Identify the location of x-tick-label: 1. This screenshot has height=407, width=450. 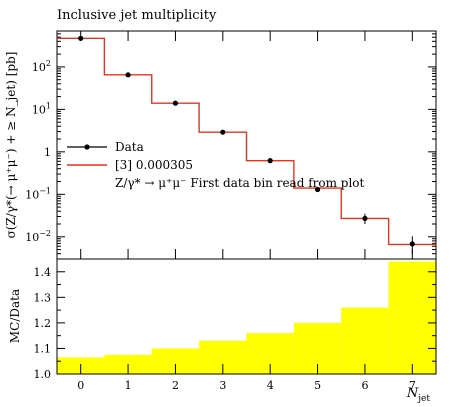
(128, 385).